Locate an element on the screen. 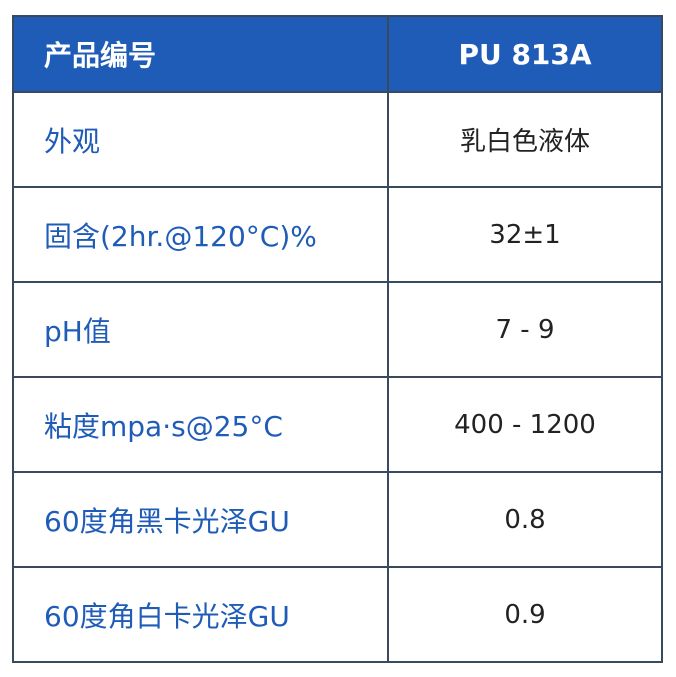 The image size is (676, 677). table-row: pH值 7 - 9 is located at coordinates (337, 329).